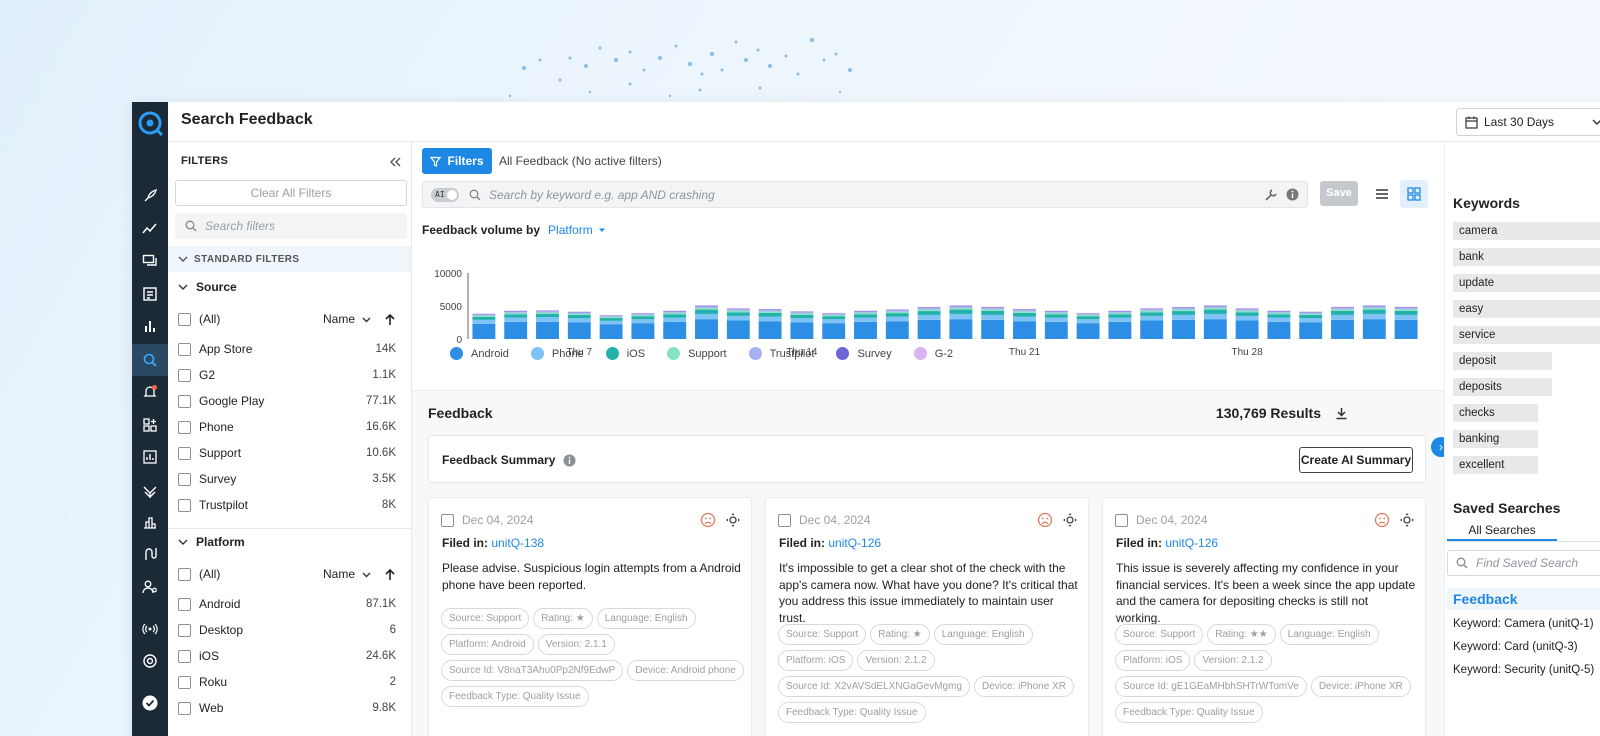 This screenshot has width=1600, height=736. Describe the element at coordinates (150, 629) in the screenshot. I see `broadcast-icon` at that location.